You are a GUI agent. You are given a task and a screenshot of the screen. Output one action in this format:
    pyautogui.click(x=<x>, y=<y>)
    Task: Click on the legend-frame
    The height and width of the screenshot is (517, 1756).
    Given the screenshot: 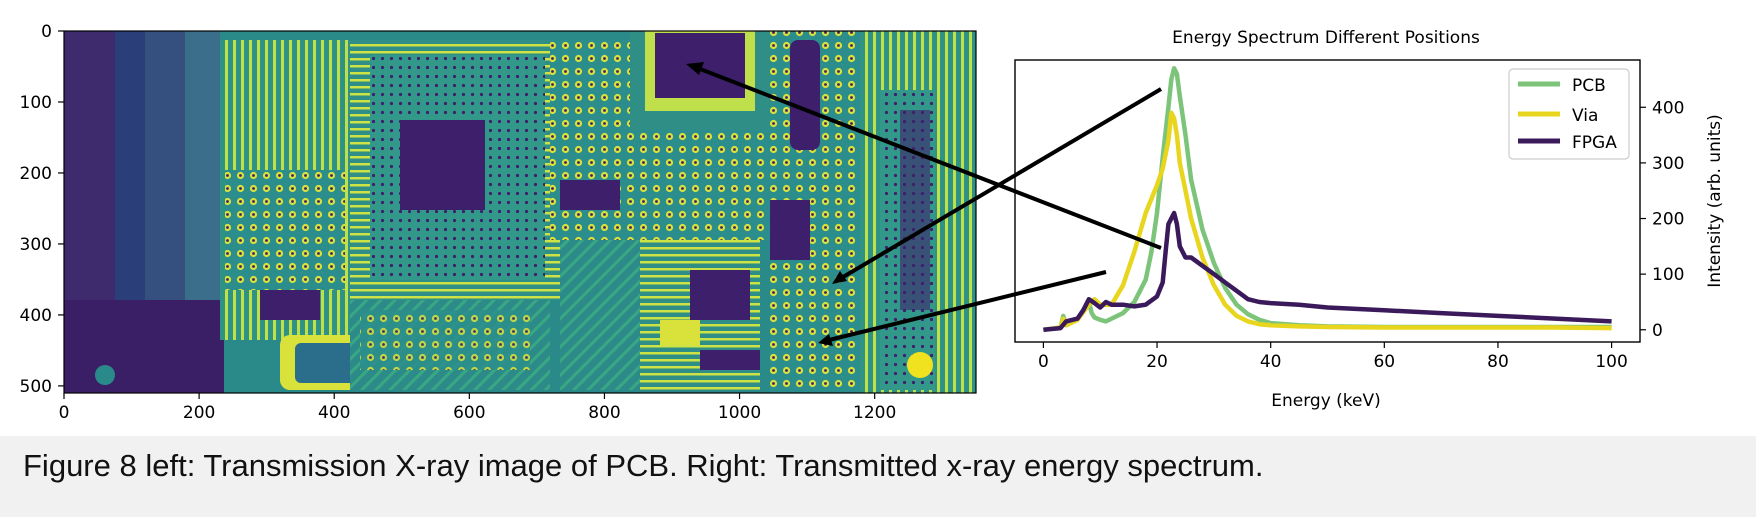 What is the action you would take?
    pyautogui.click(x=1569, y=114)
    